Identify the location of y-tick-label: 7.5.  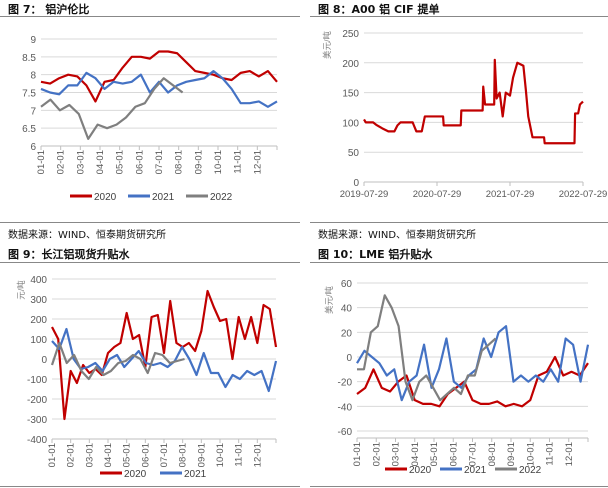
(29, 94).